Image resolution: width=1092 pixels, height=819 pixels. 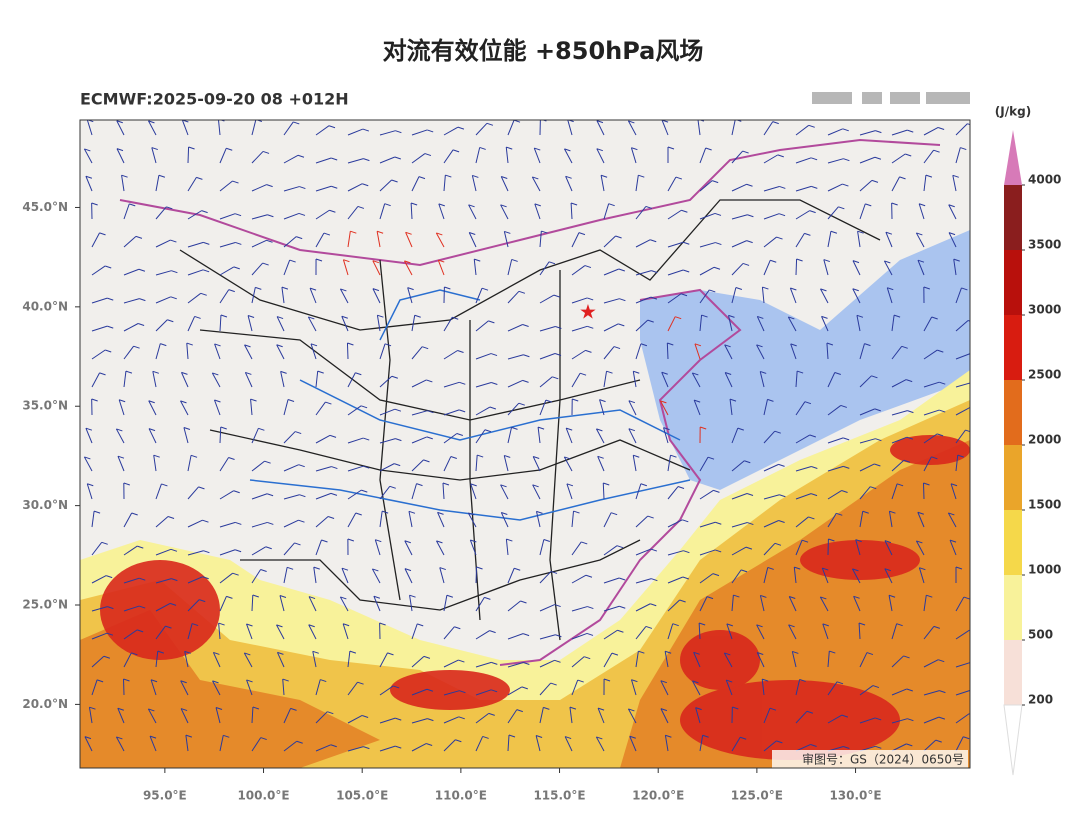 What do you see at coordinates (1044, 245) in the screenshot?
I see `colorbar-label: 3500` at bounding box center [1044, 245].